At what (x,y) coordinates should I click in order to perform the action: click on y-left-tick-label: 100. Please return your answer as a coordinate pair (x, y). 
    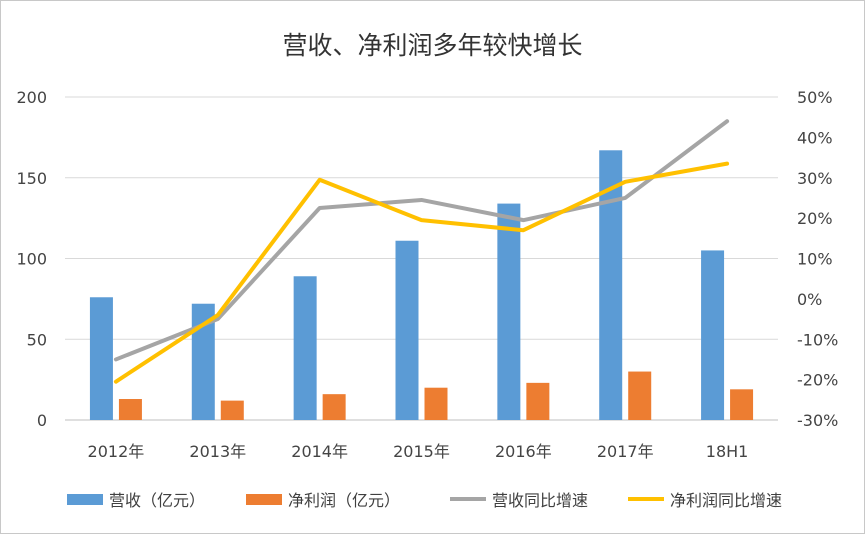
    Looking at the image, I should click on (31, 259).